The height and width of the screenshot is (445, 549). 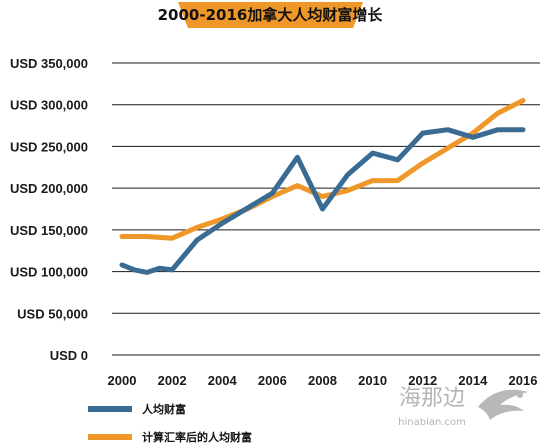 I want to click on x-tick-label: 2006, so click(x=272, y=380).